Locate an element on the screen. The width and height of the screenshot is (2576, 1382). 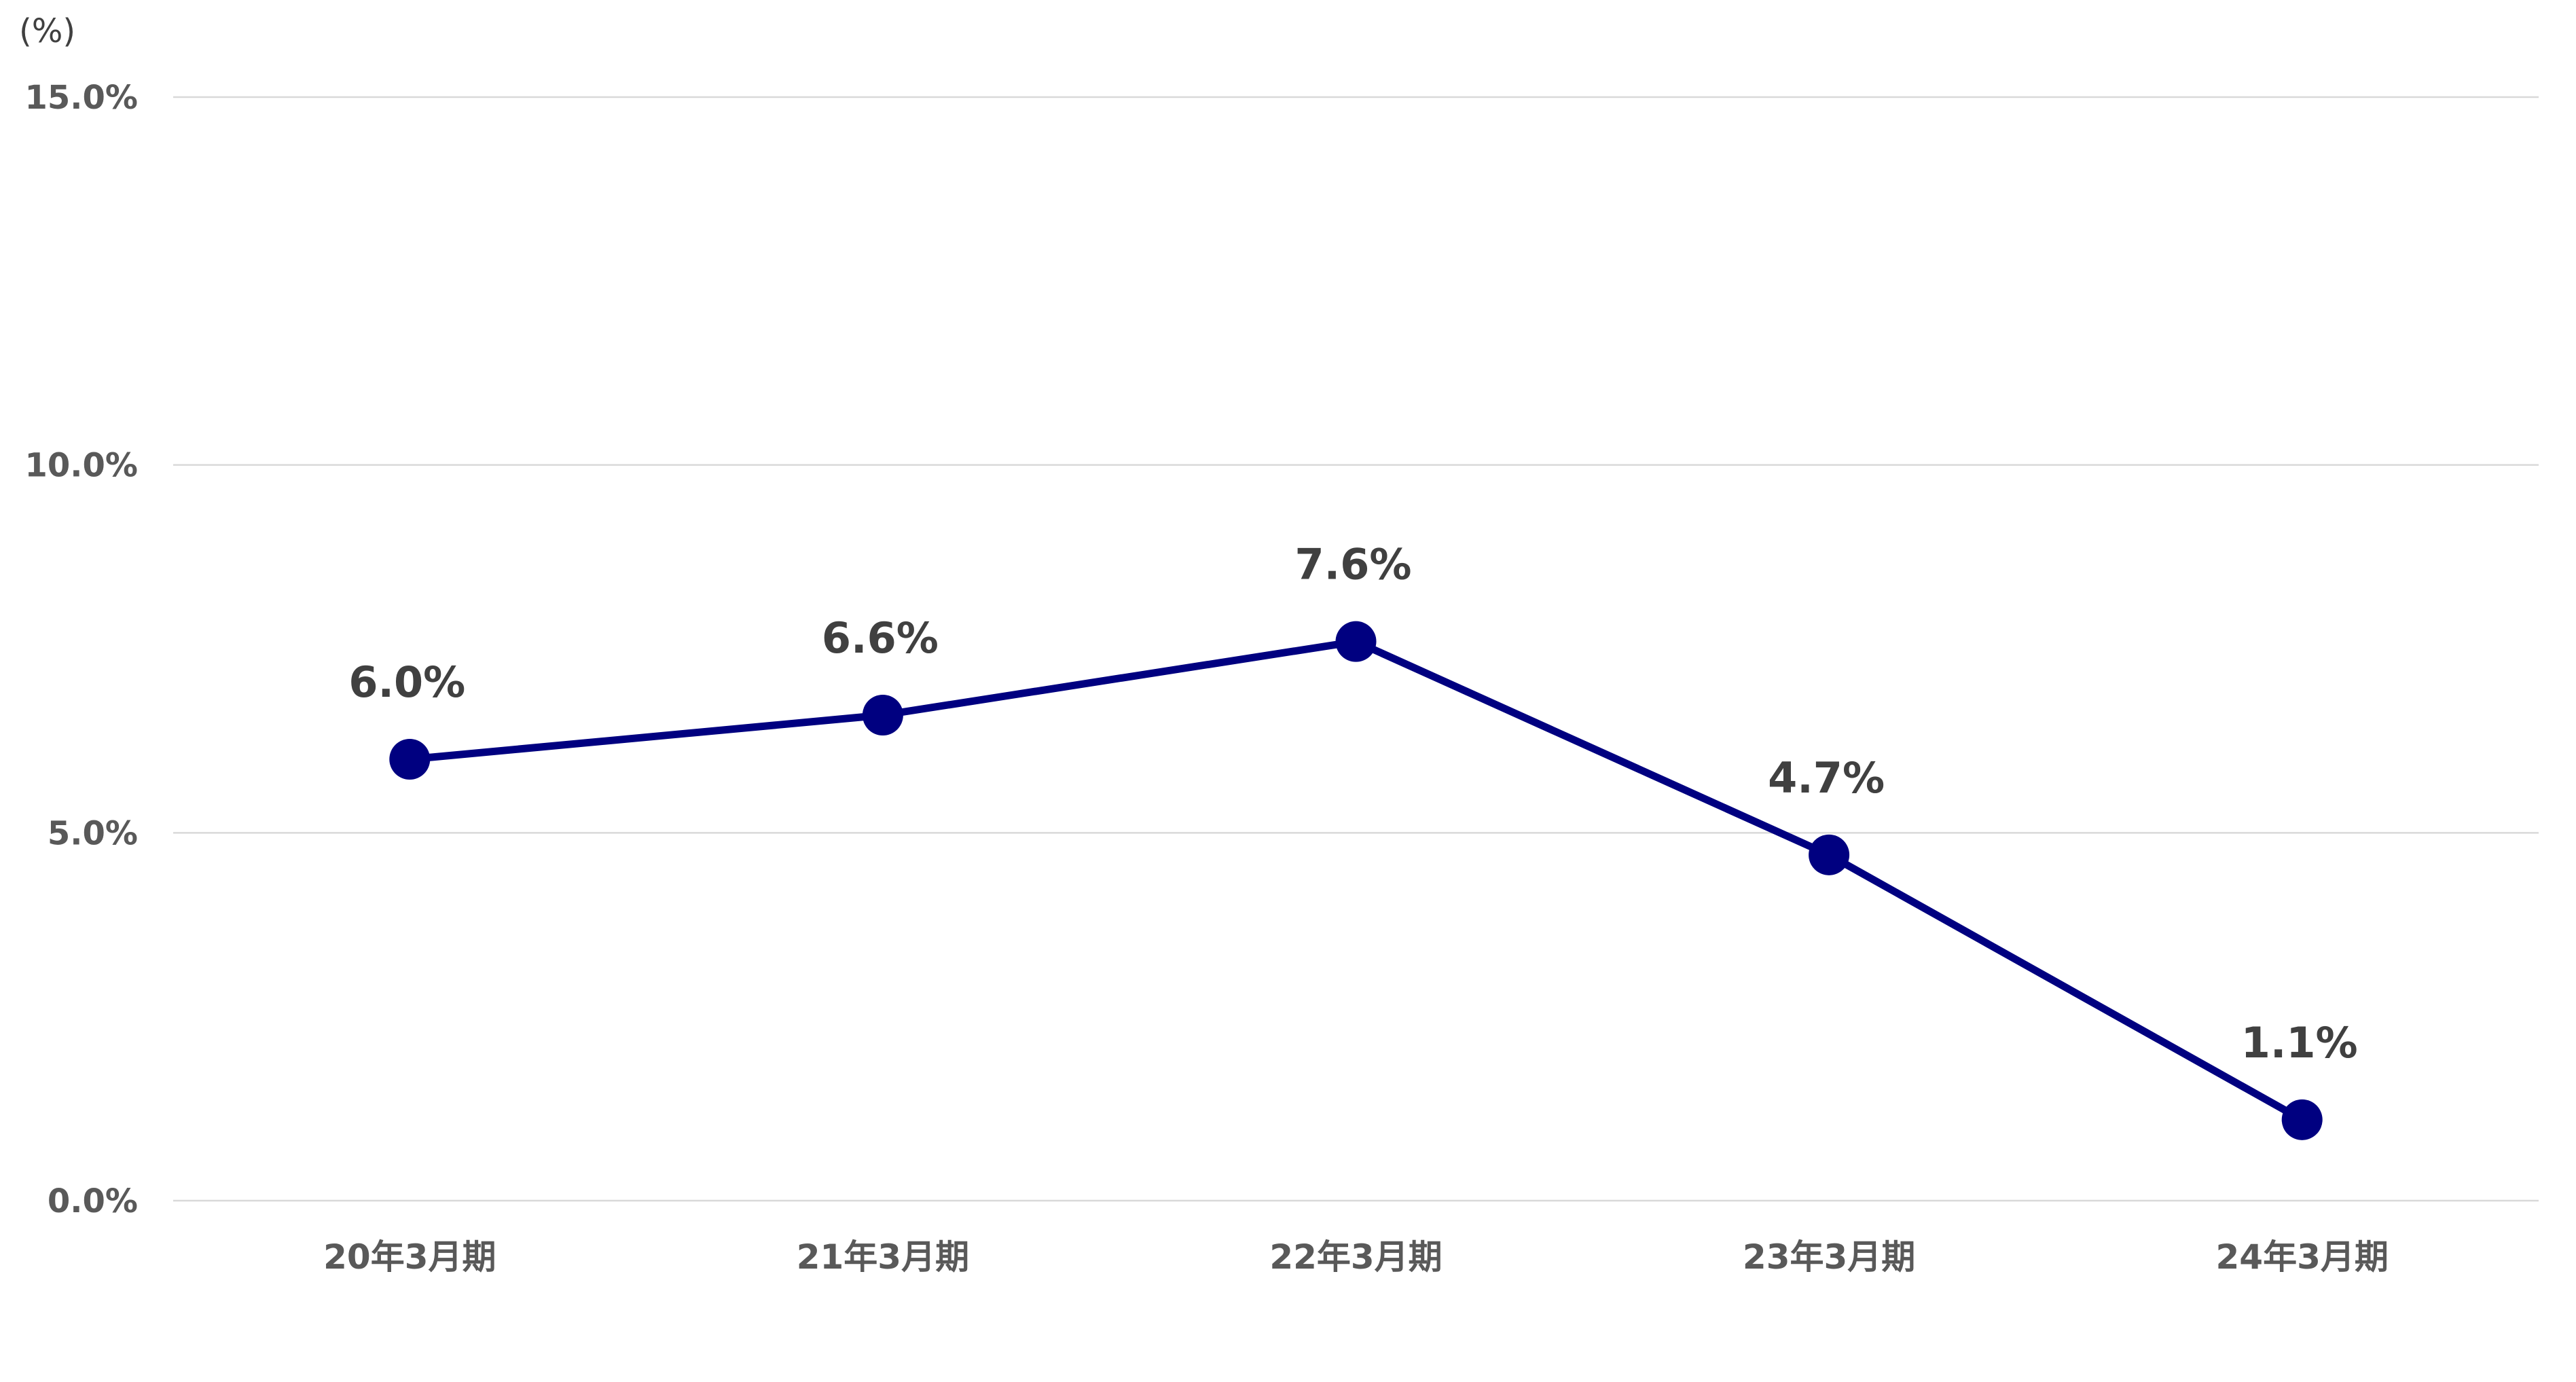
x-tick-label: 20年3月期 is located at coordinates (409, 1257).